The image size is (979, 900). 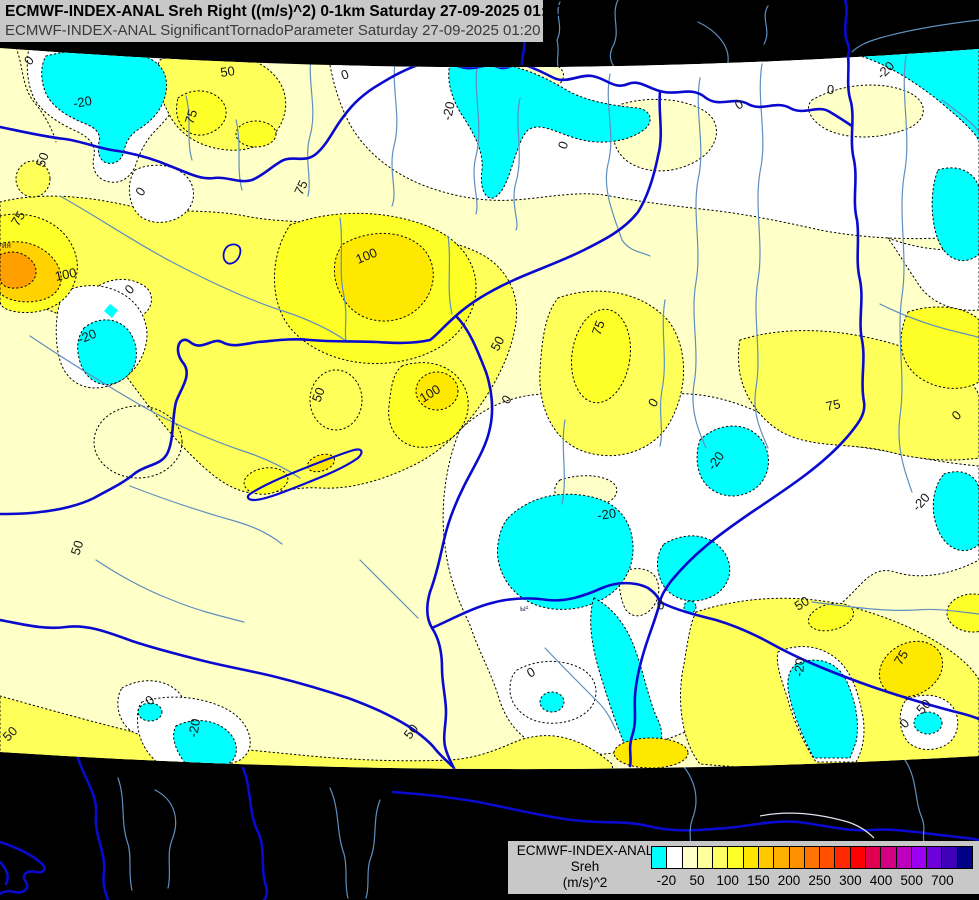 I want to click on colorbar, so click(x=812, y=857).